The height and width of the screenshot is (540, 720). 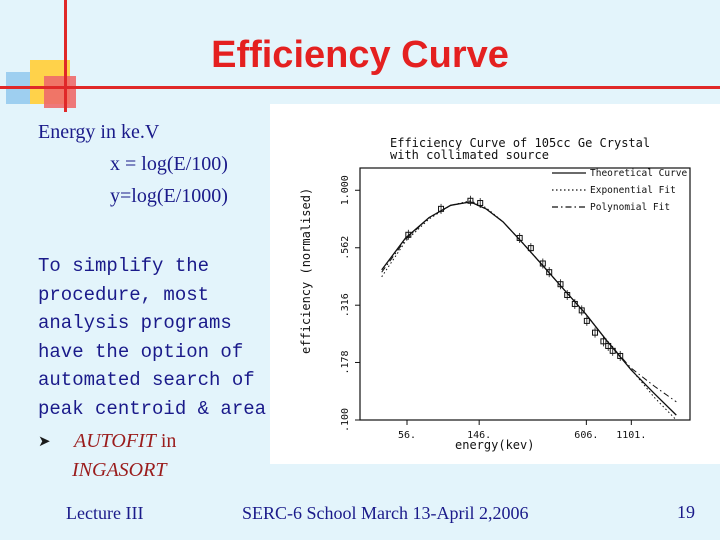 What do you see at coordinates (686, 512) in the screenshot?
I see `page-number: 19` at bounding box center [686, 512].